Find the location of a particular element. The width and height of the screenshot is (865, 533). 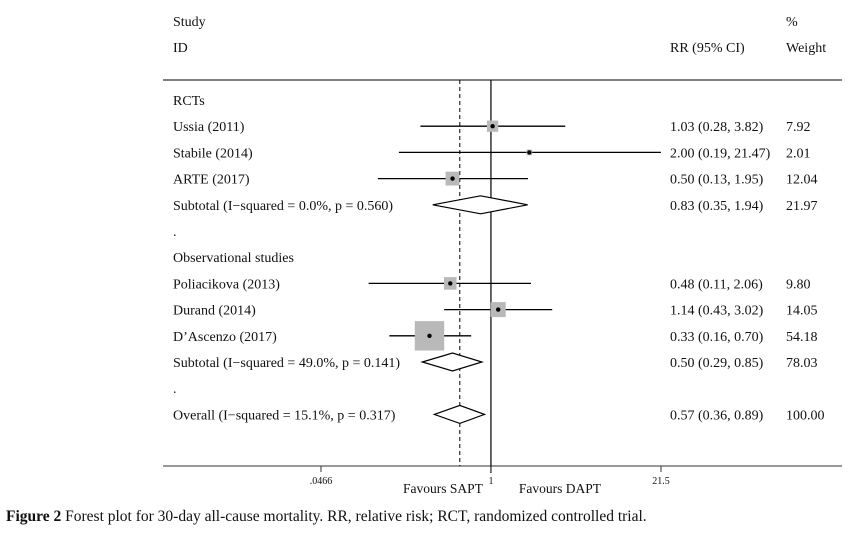

weight-header-line2: Weight is located at coordinates (806, 48).